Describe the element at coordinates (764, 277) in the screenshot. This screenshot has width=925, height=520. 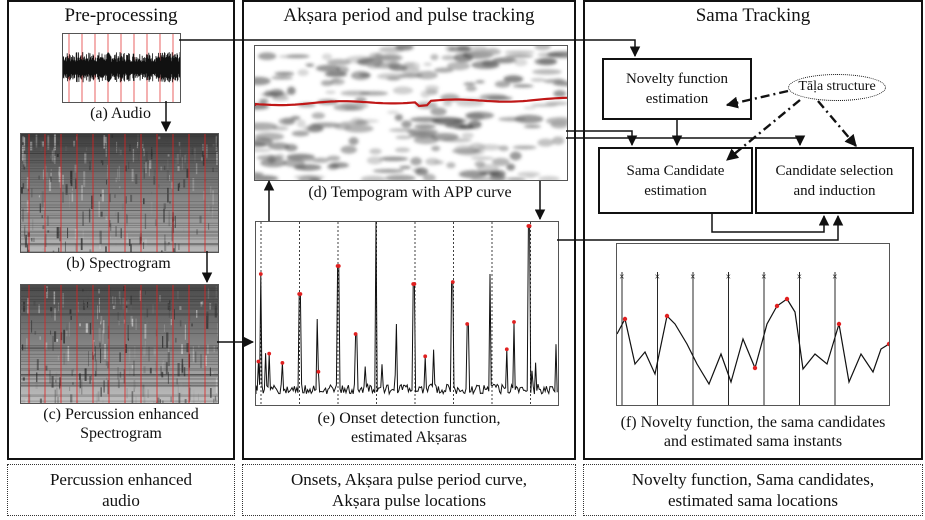
I see `sama-candidate-marker: ×` at that location.